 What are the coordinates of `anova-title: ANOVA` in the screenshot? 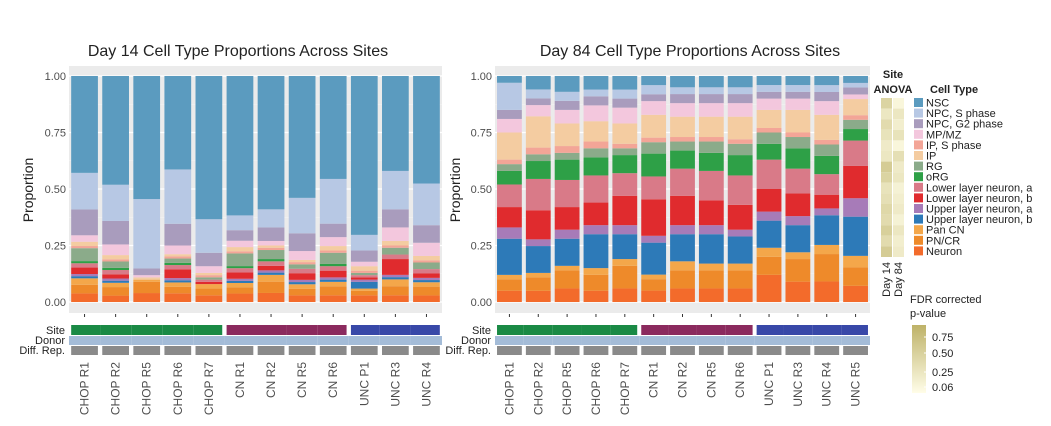 It's located at (893, 90).